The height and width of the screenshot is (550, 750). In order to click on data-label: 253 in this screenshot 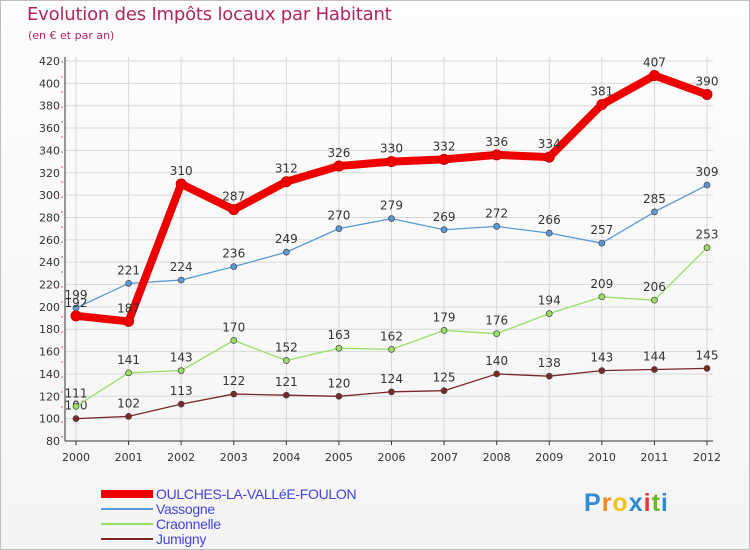, I will do `click(707, 235)`.